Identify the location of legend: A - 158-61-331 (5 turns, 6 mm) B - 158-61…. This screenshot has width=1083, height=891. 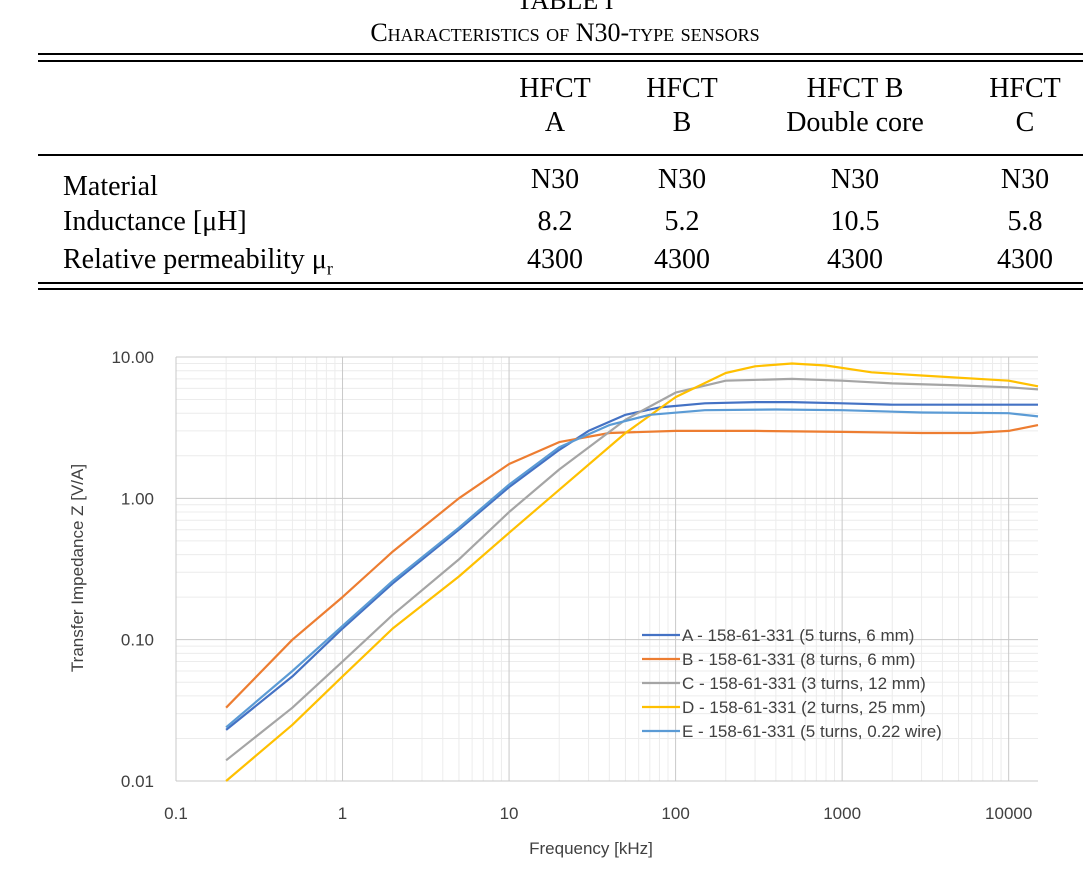
(792, 683).